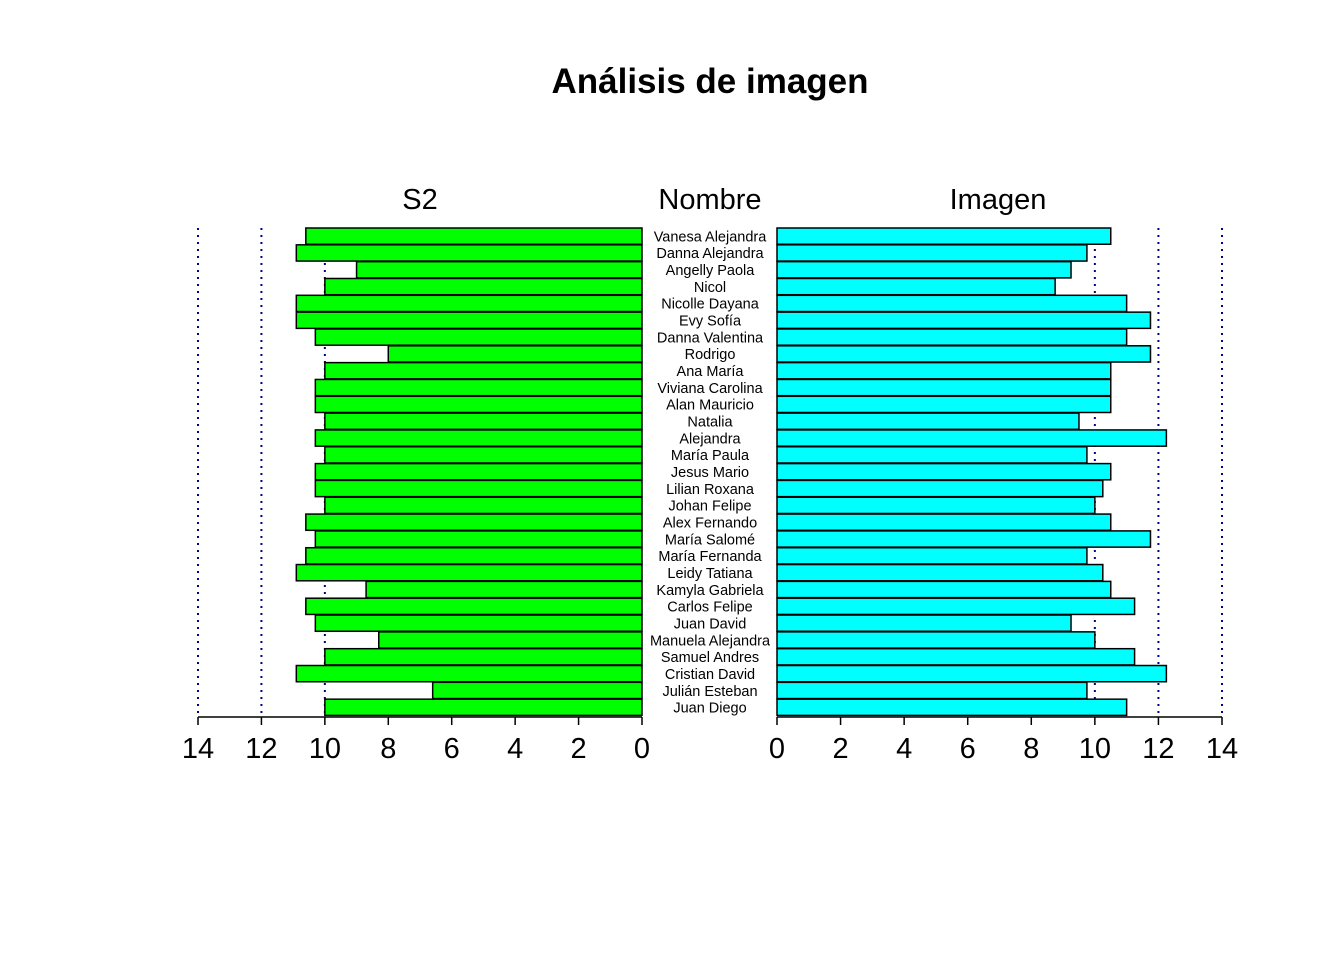 This screenshot has width=1344, height=960. Describe the element at coordinates (710, 288) in the screenshot. I see `category-label-4: Nicol` at that location.